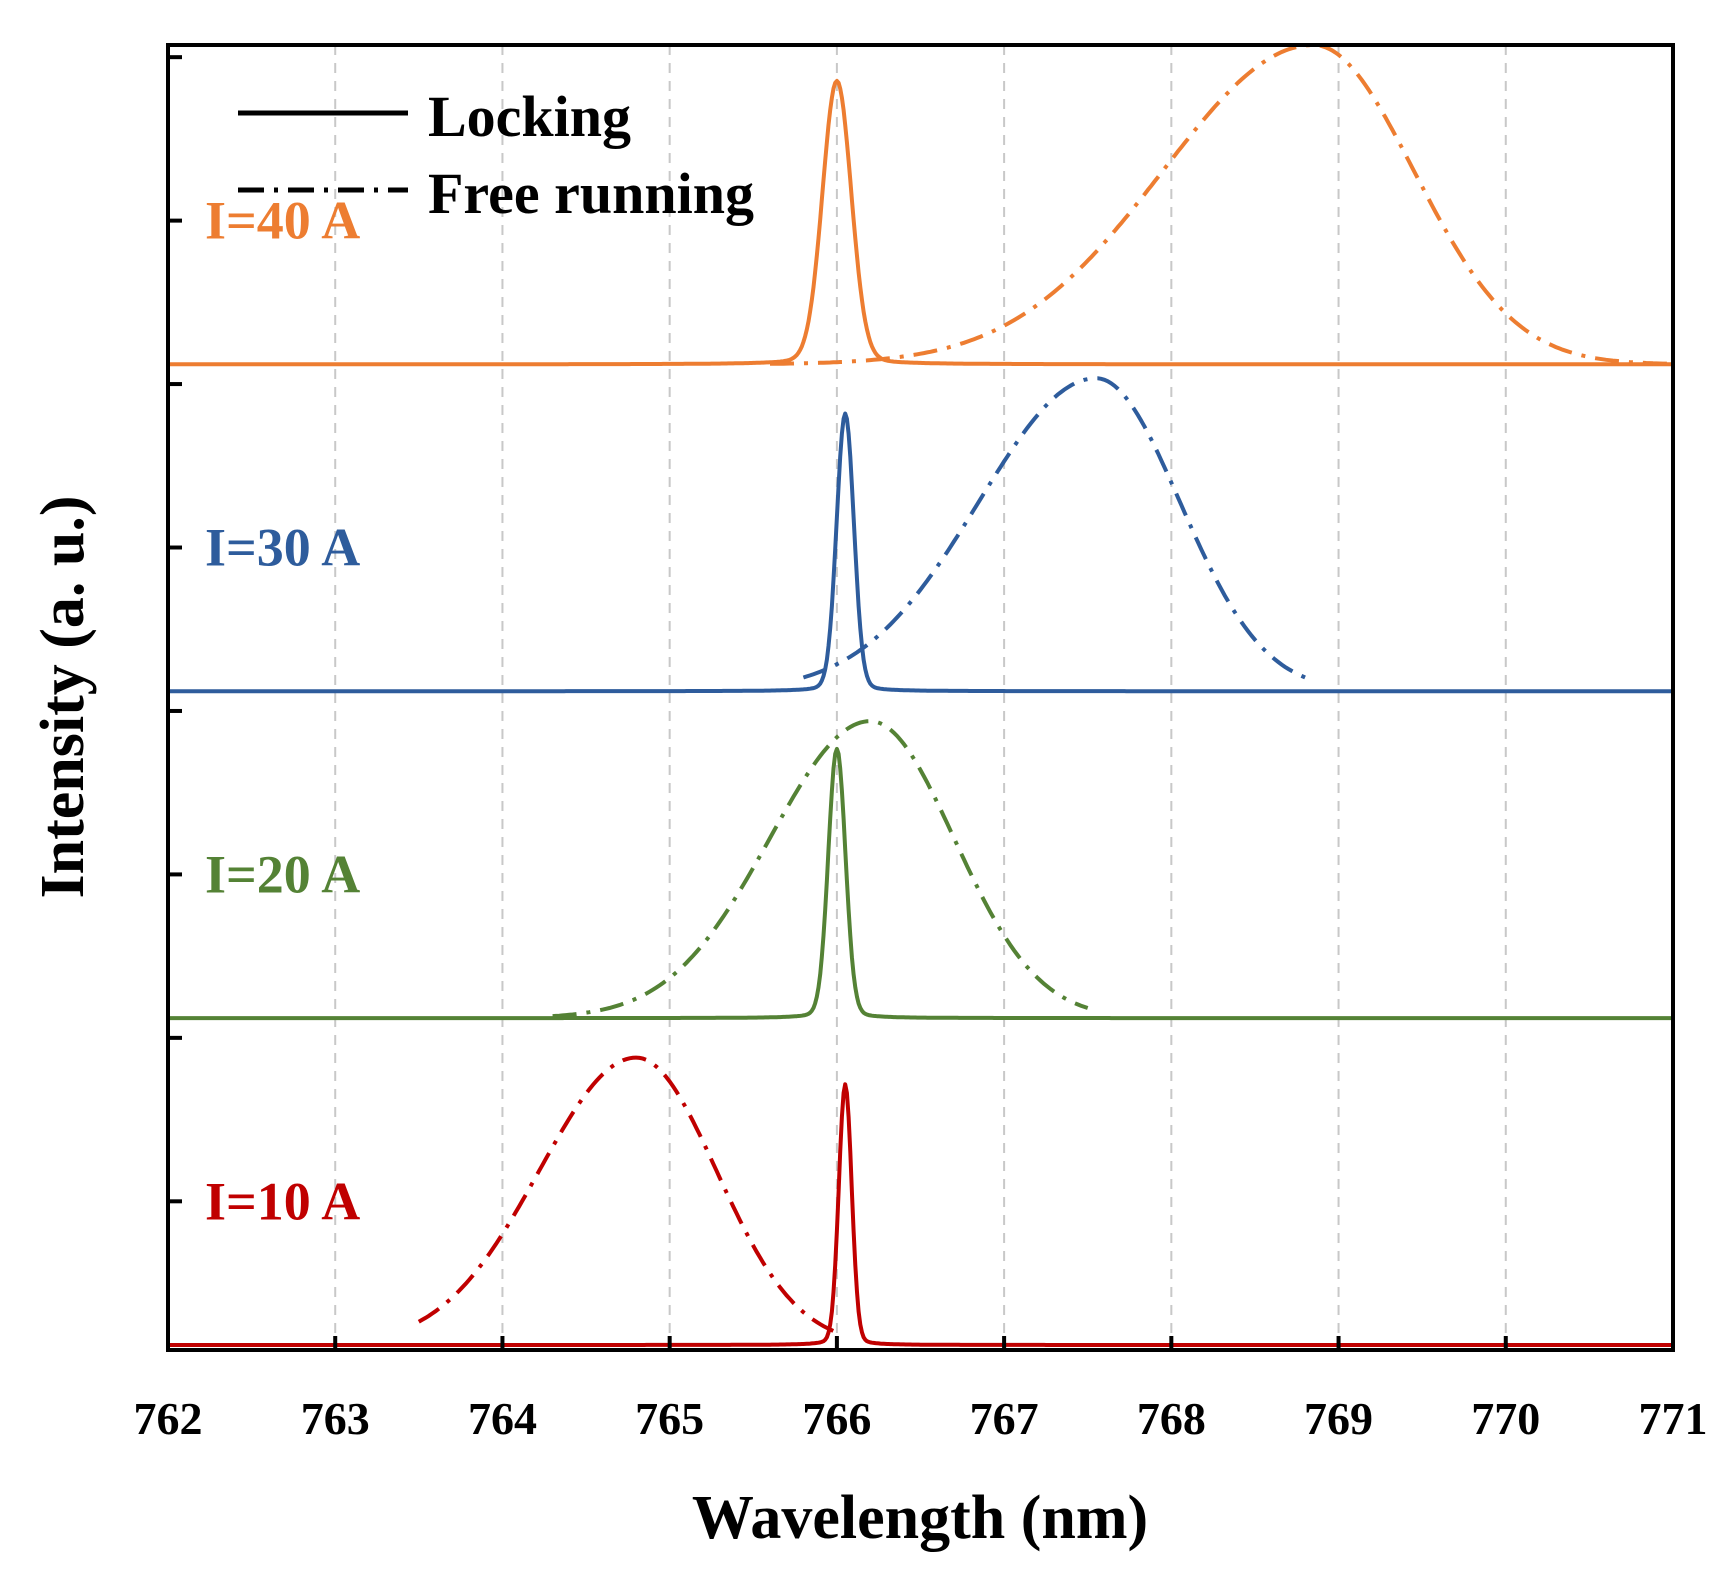 This screenshot has height=1580, width=1723. Describe the element at coordinates (282, 1201) in the screenshot. I see `series-label-1: I=10 A` at that location.